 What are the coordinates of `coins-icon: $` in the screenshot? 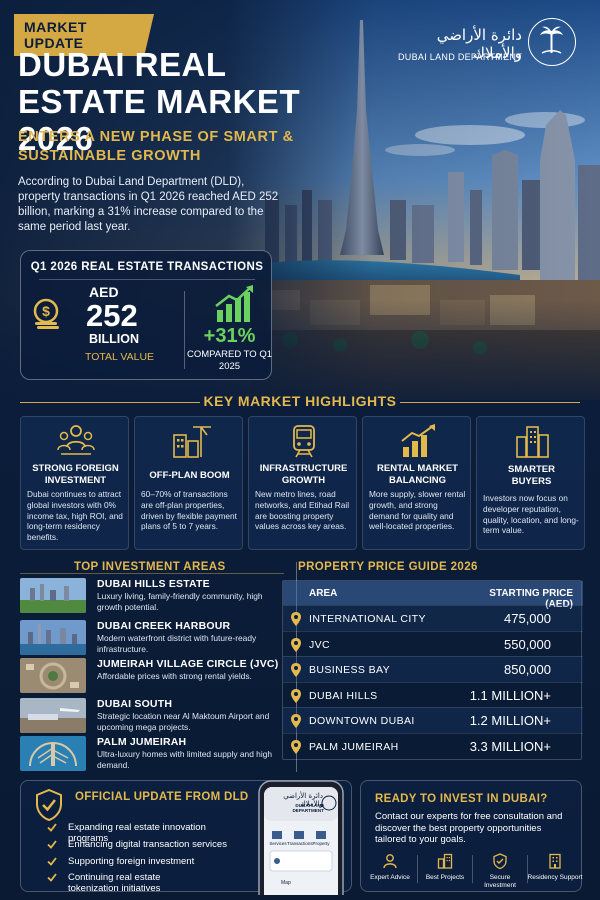 It's located at (48, 314).